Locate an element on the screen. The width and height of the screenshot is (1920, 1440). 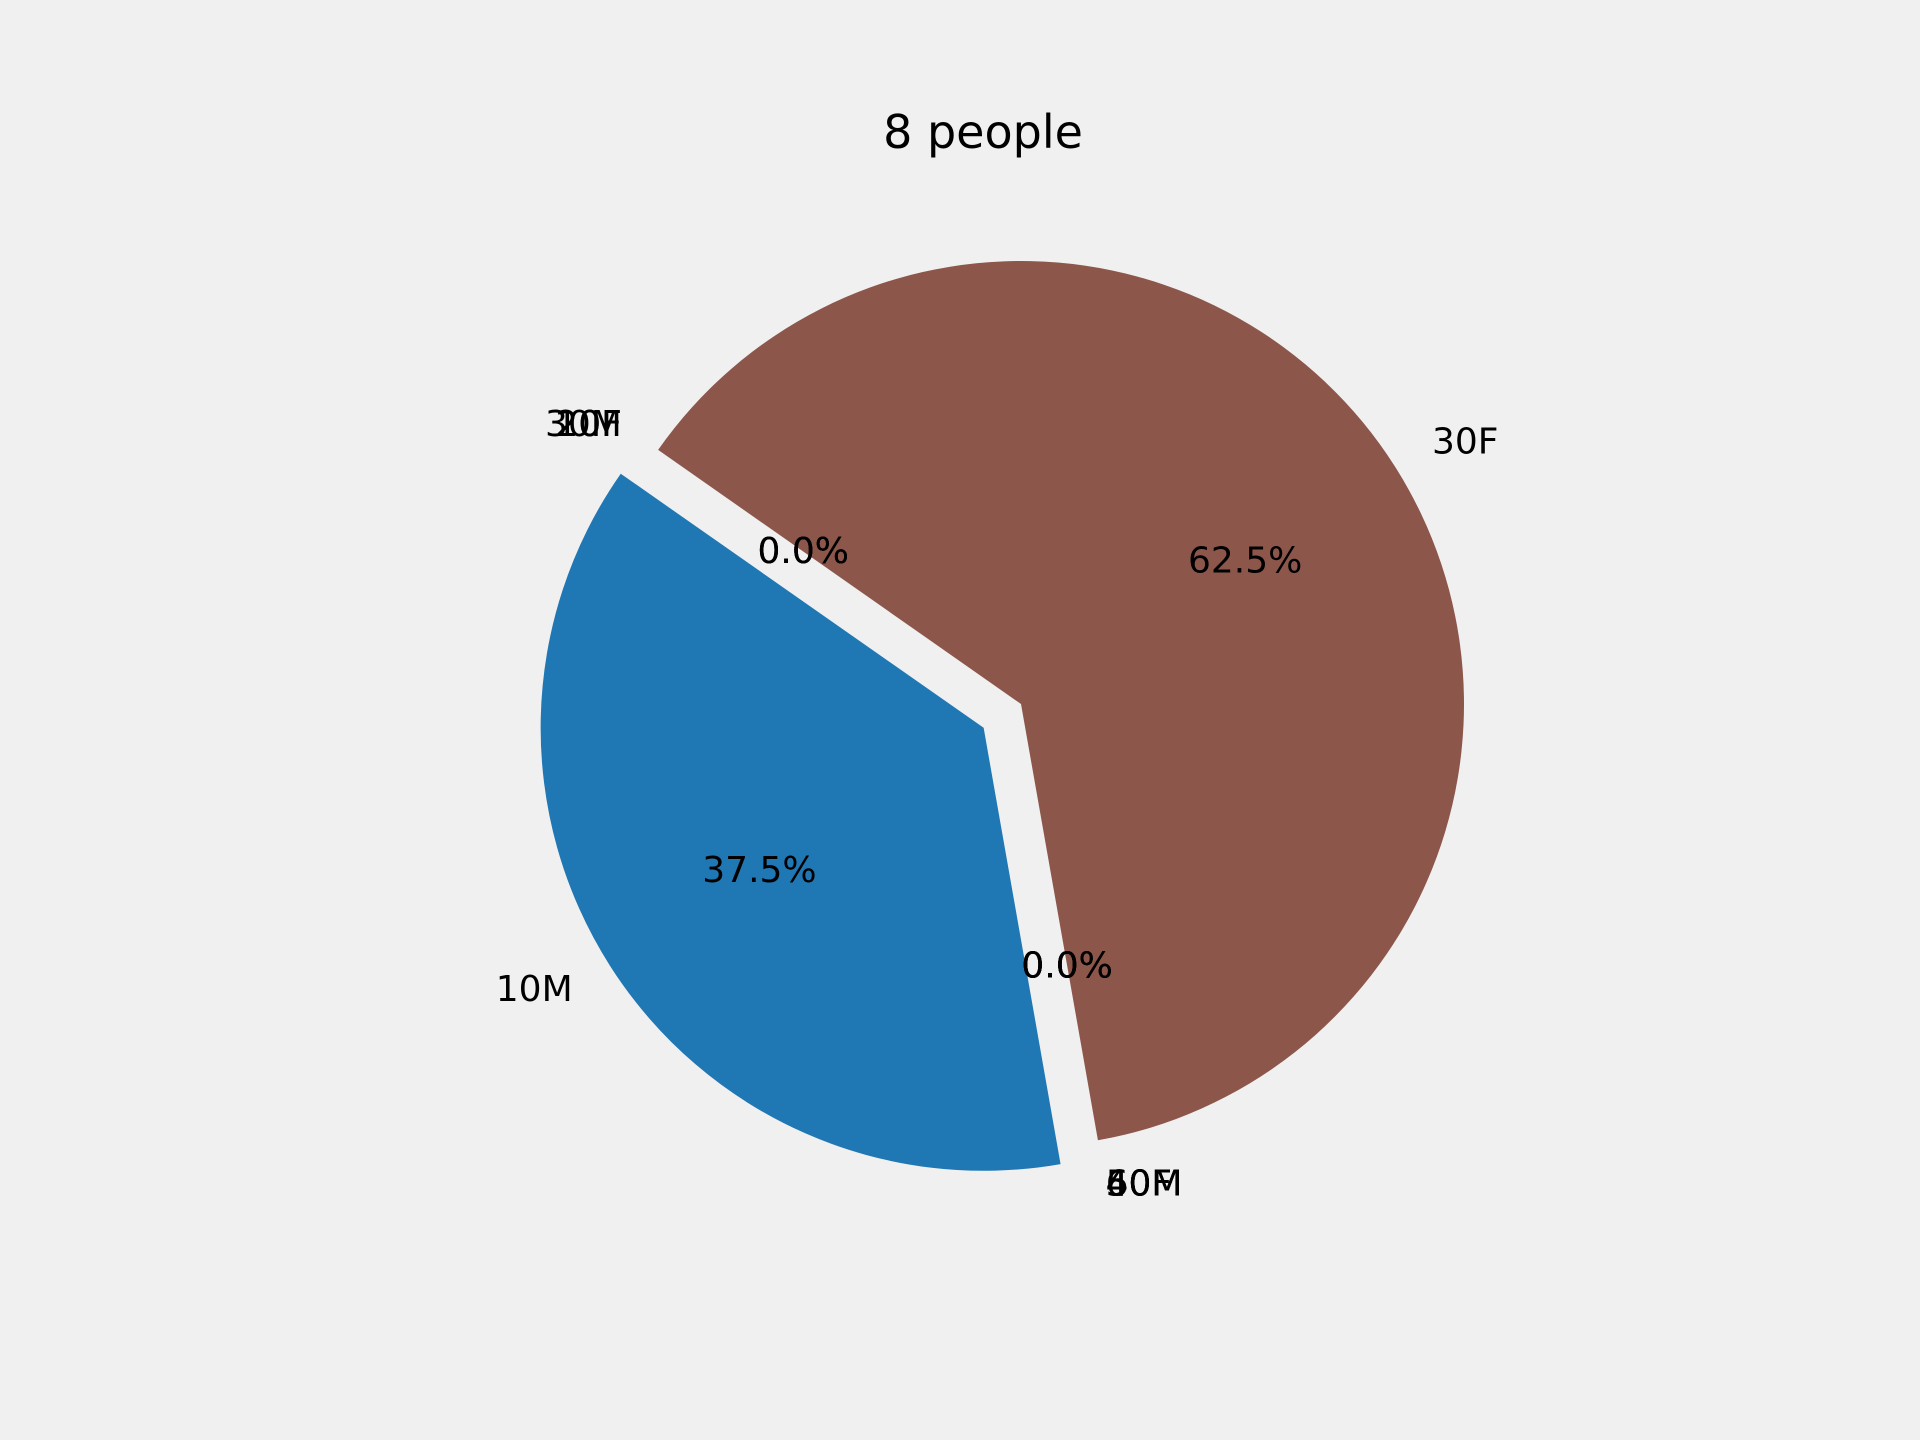
slice-label-50m: 50M is located at coordinates (1144, 1183).